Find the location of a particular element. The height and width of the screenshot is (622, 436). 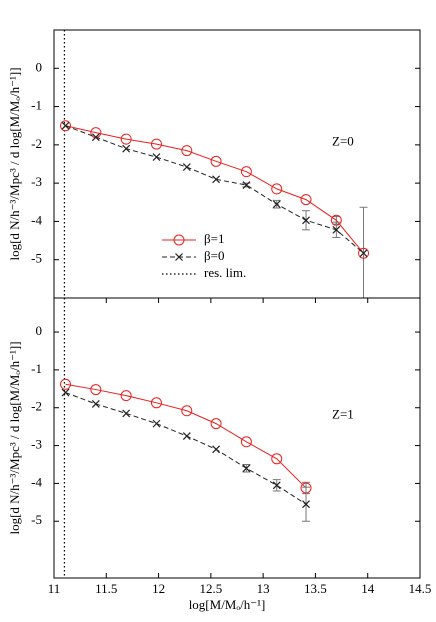

x-tick-label: 12 is located at coordinates (158, 588).